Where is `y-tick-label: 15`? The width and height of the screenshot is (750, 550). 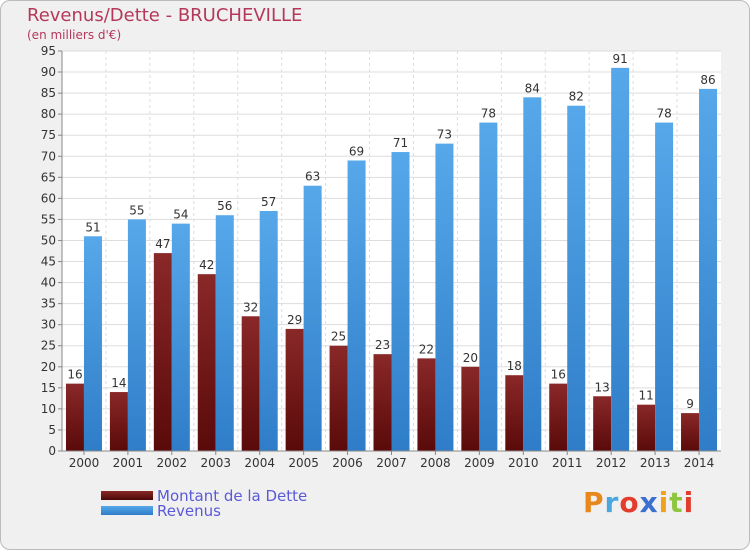
y-tick-label: 15 is located at coordinates (48, 388).